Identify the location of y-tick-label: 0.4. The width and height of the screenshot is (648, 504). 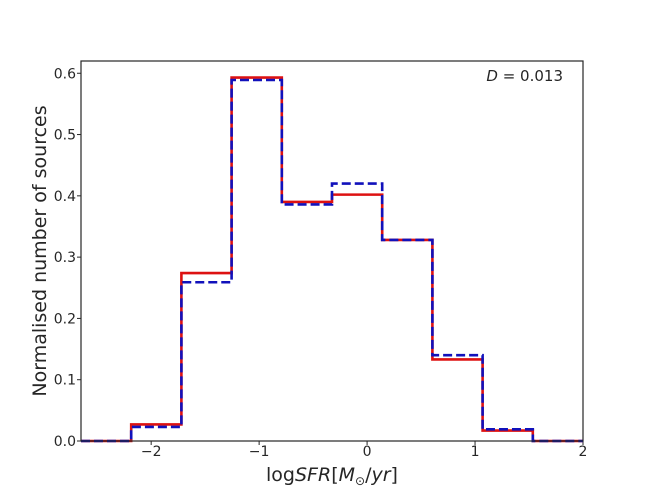
(65, 197).